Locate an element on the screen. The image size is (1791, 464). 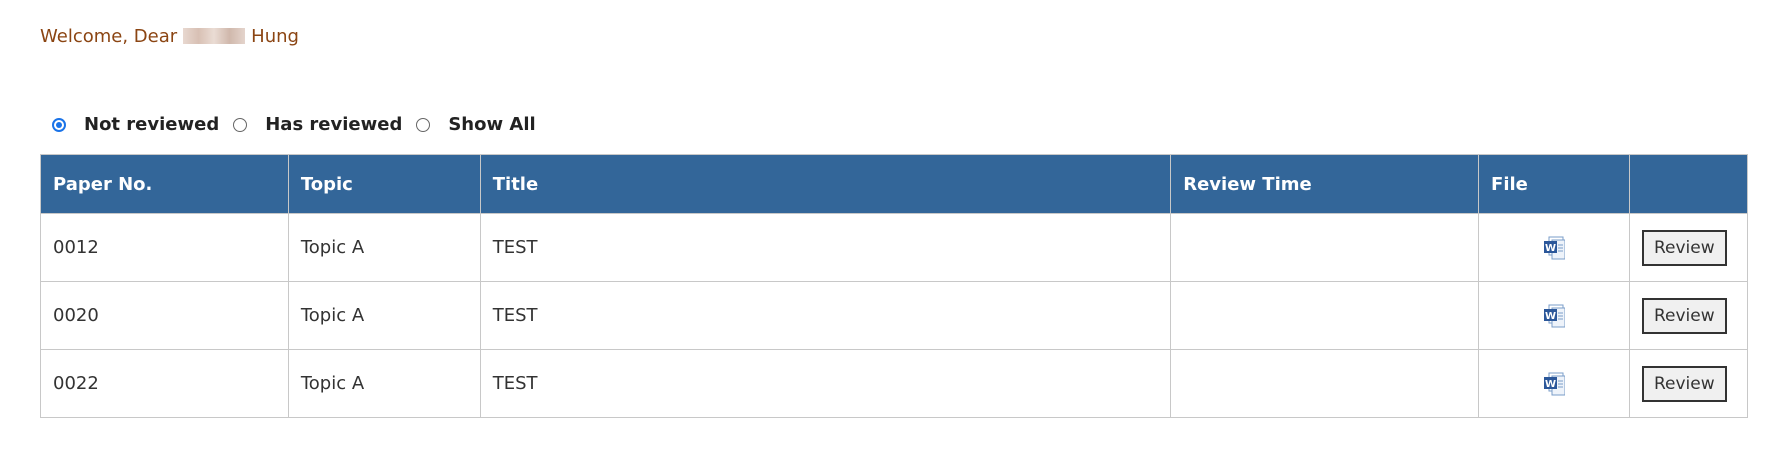
header-file: File is located at coordinates (1554, 184).